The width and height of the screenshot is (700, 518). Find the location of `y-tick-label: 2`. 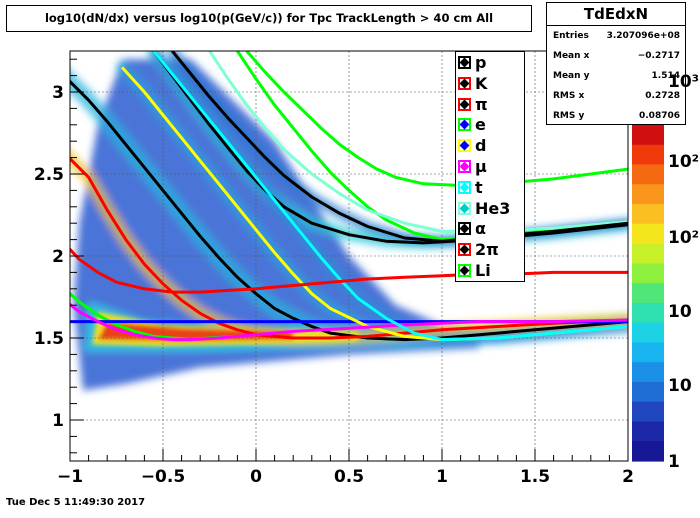

y-tick-label: 2 is located at coordinates (58, 257).